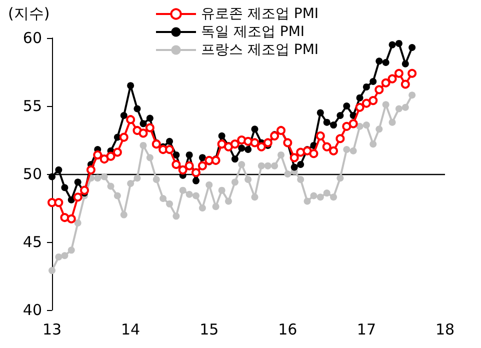 The image size is (481, 348). What do you see at coordinates (288, 329) in the screenshot?
I see `x-tick-label: 16` at bounding box center [288, 329].